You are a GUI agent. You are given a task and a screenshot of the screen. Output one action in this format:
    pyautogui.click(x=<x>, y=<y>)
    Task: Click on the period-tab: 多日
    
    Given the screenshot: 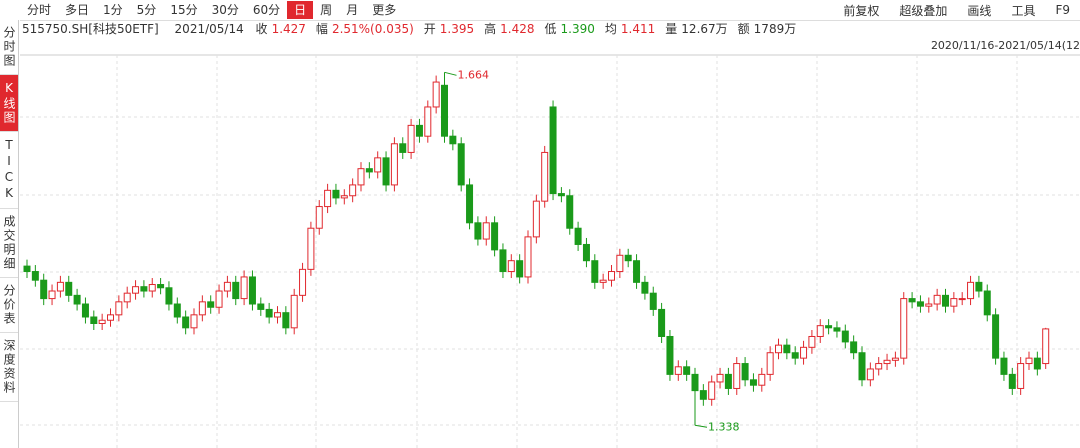 What is the action you would take?
    pyautogui.click(x=77, y=10)
    